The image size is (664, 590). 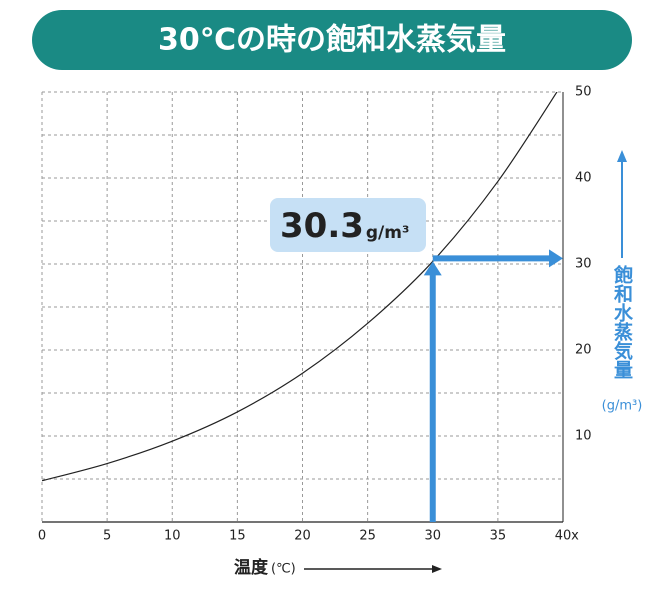 What do you see at coordinates (302, 536) in the screenshot?
I see `x-tick-label: 20` at bounding box center [302, 536].